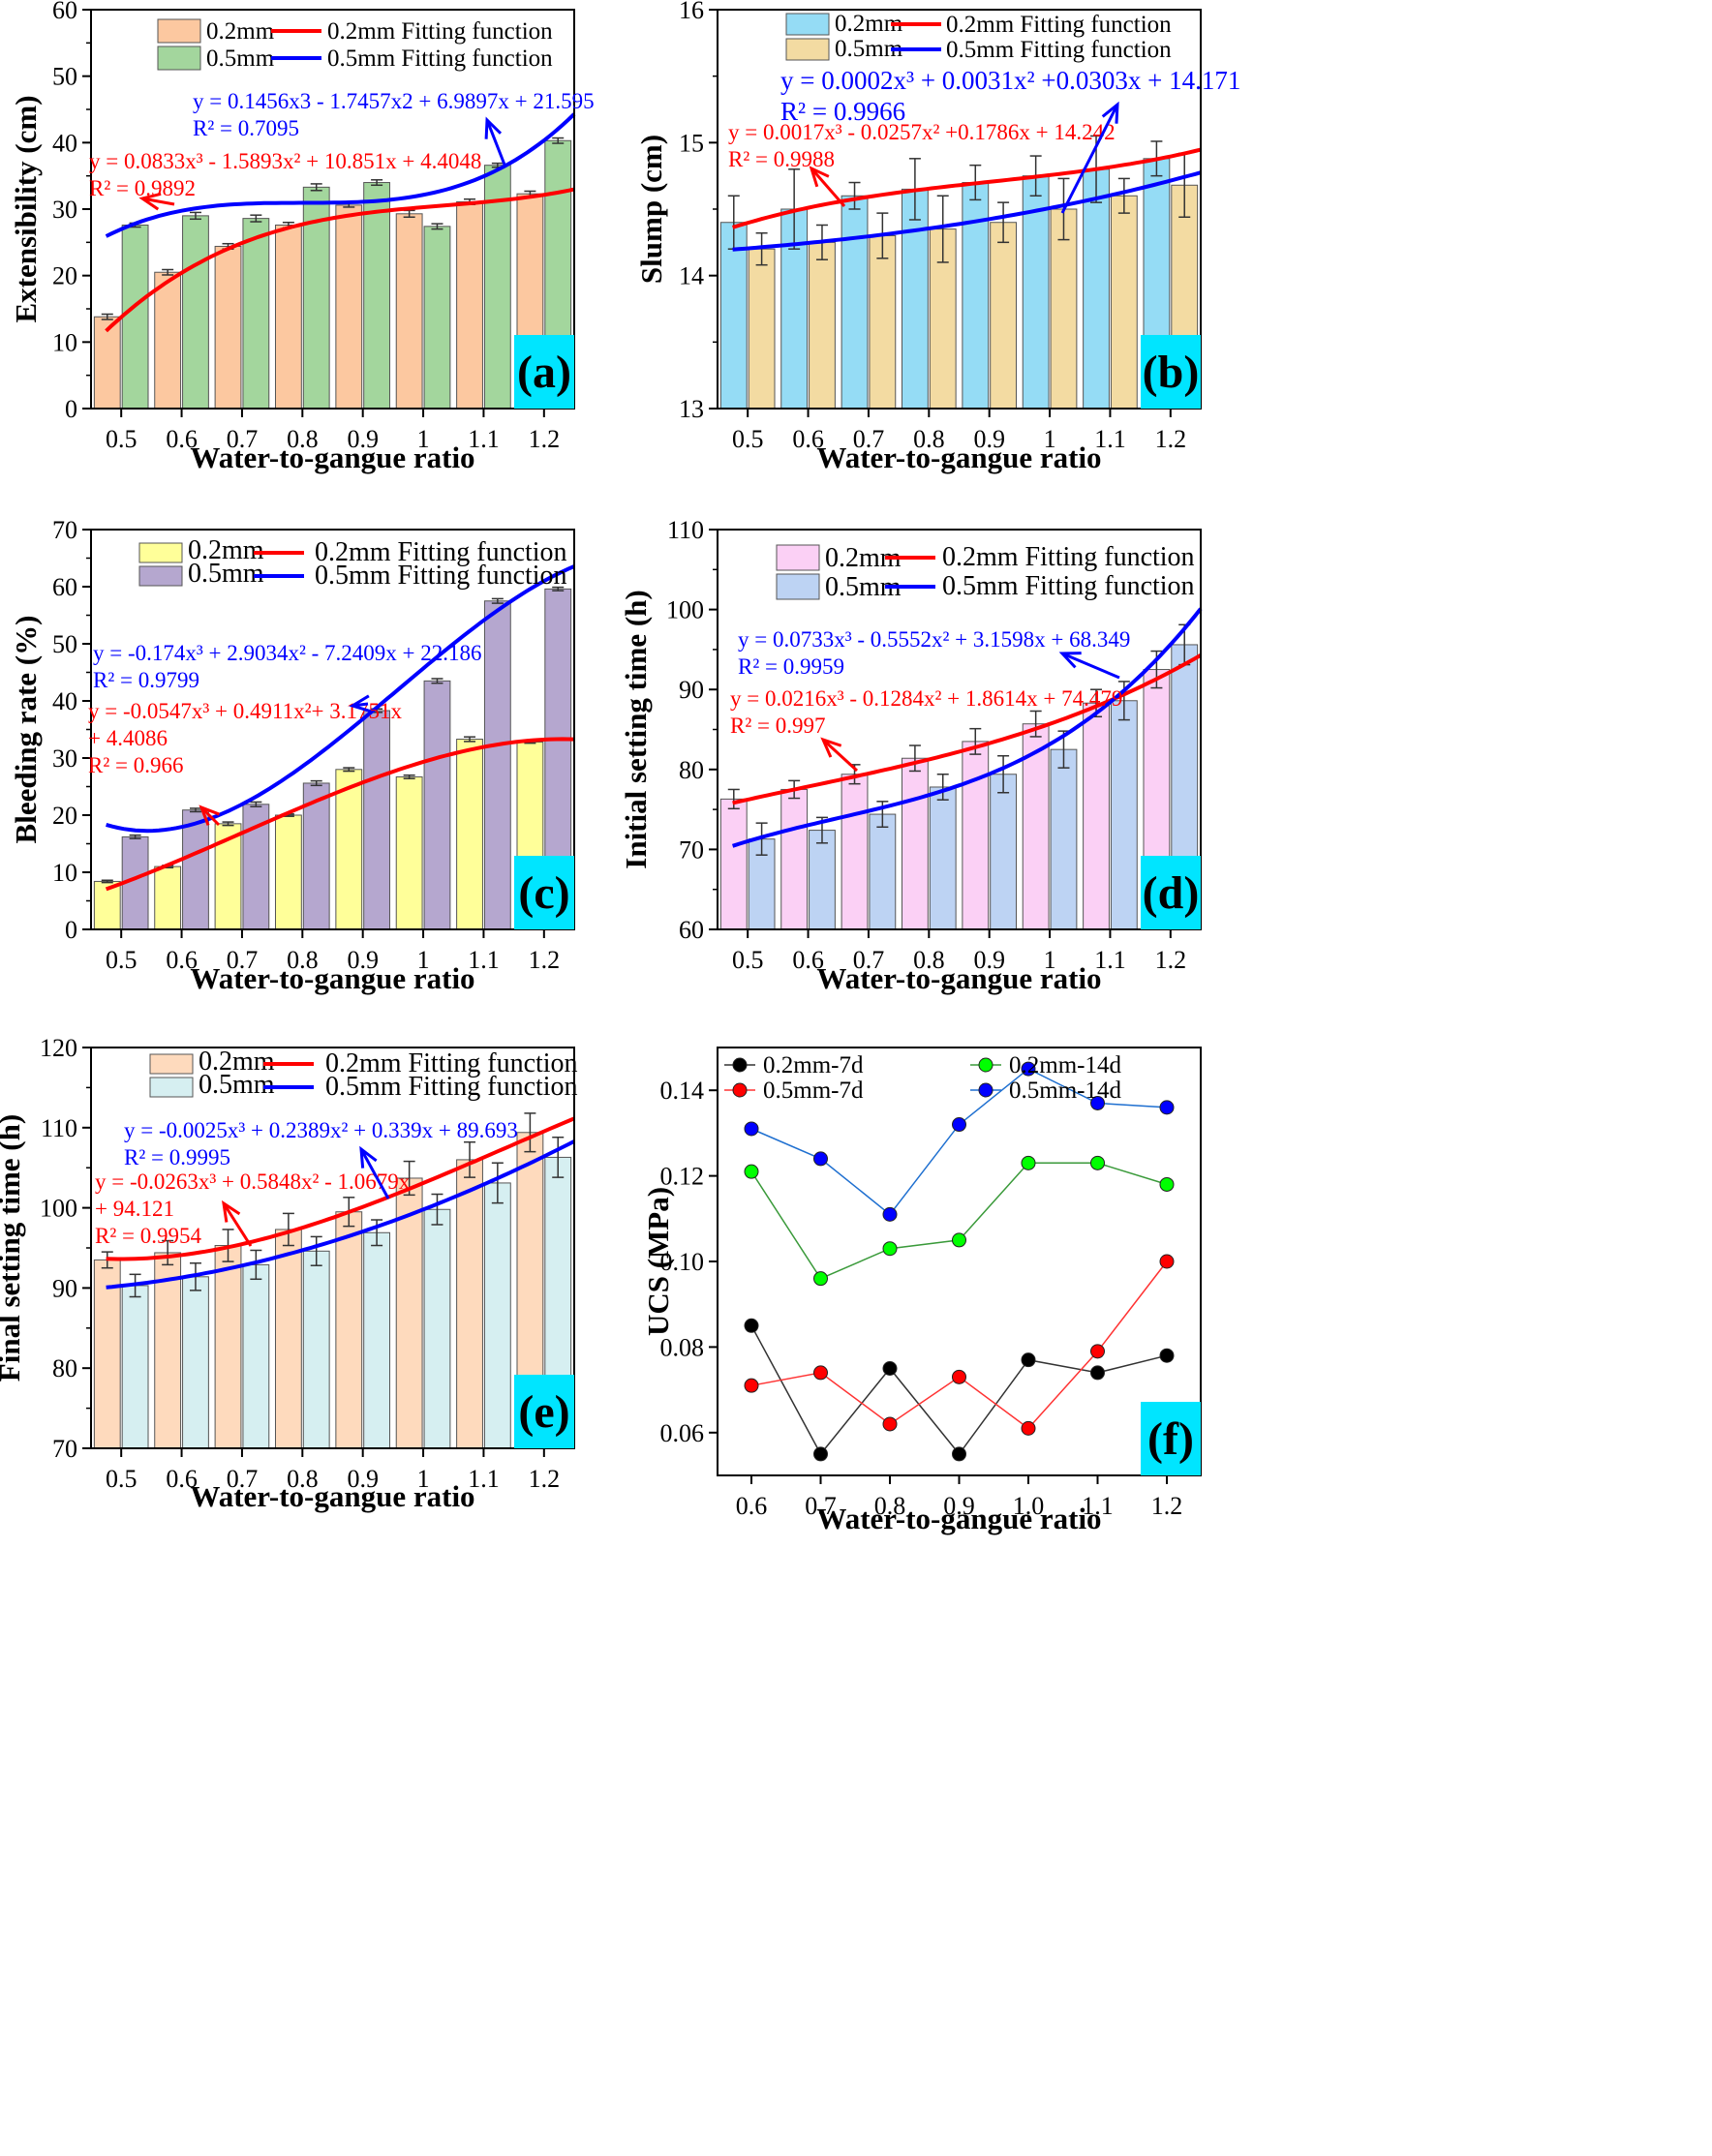 This screenshot has height=2156, width=1712. I want to click on point-0.2mm-7d-1.0, so click(1028, 1360).